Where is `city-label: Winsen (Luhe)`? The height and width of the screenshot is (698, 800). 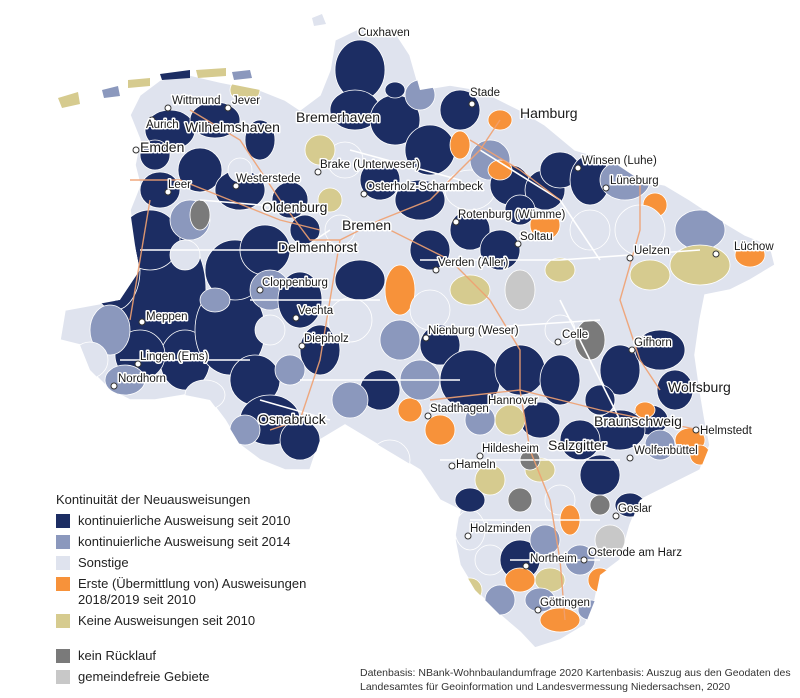 city-label: Winsen (Luhe) is located at coordinates (619, 161).